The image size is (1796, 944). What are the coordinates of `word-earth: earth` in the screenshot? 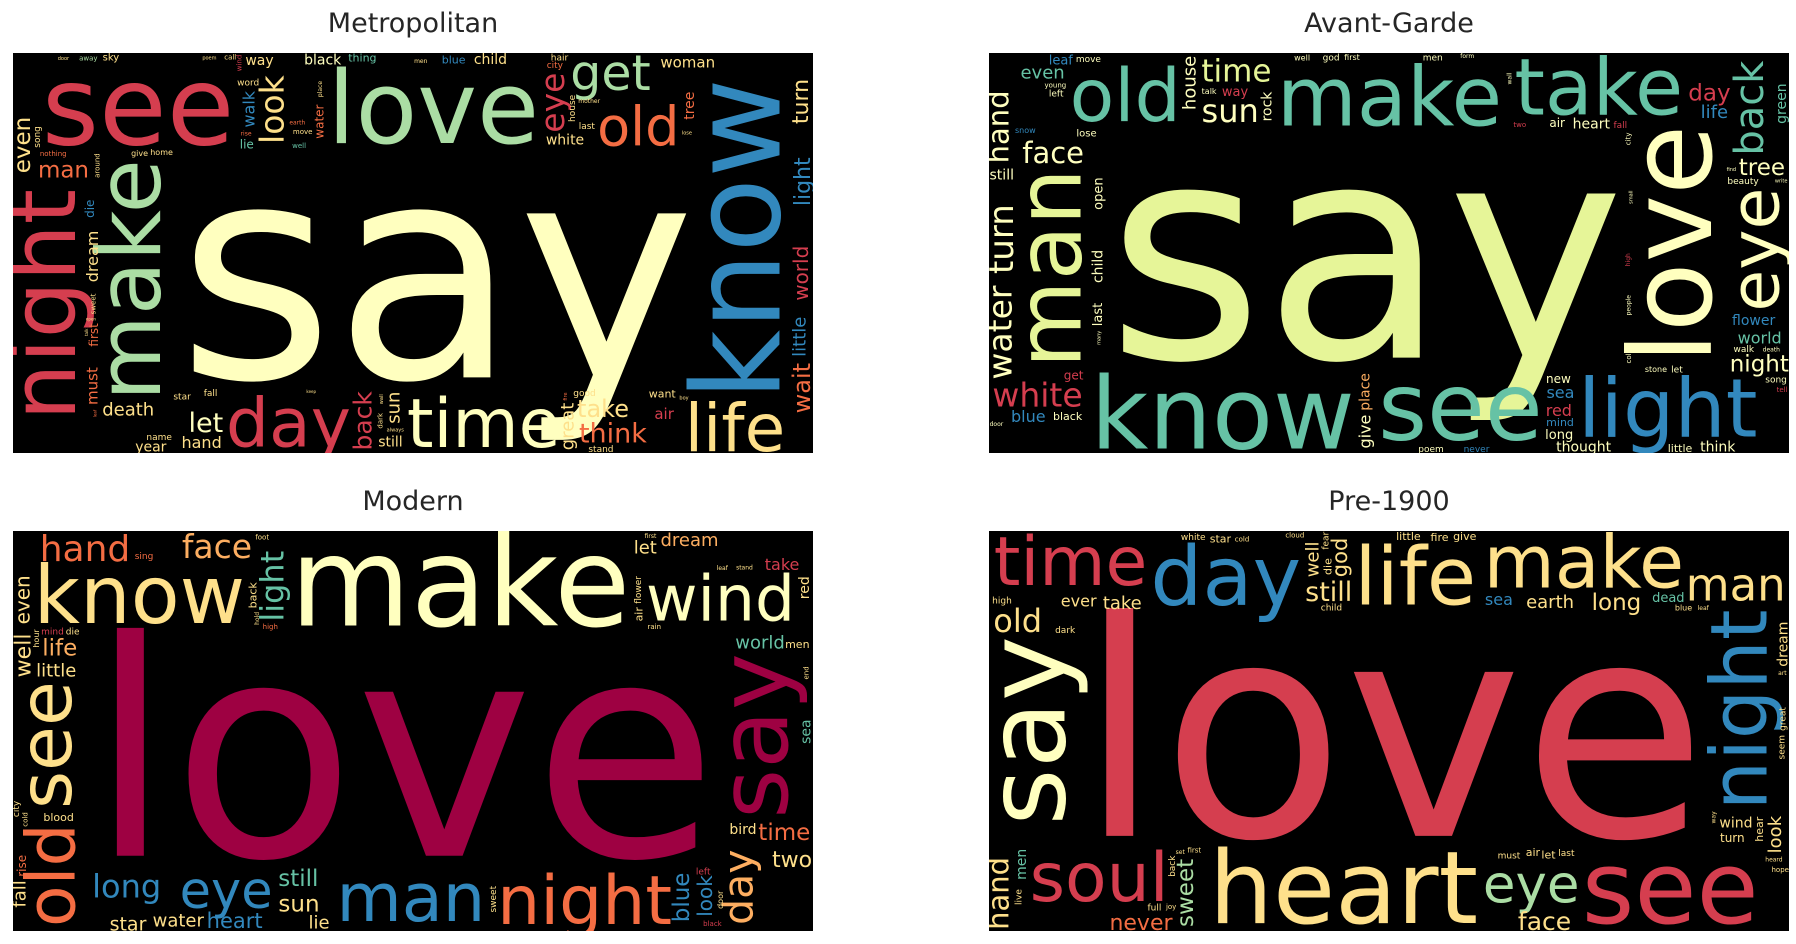 It's located at (297, 123).